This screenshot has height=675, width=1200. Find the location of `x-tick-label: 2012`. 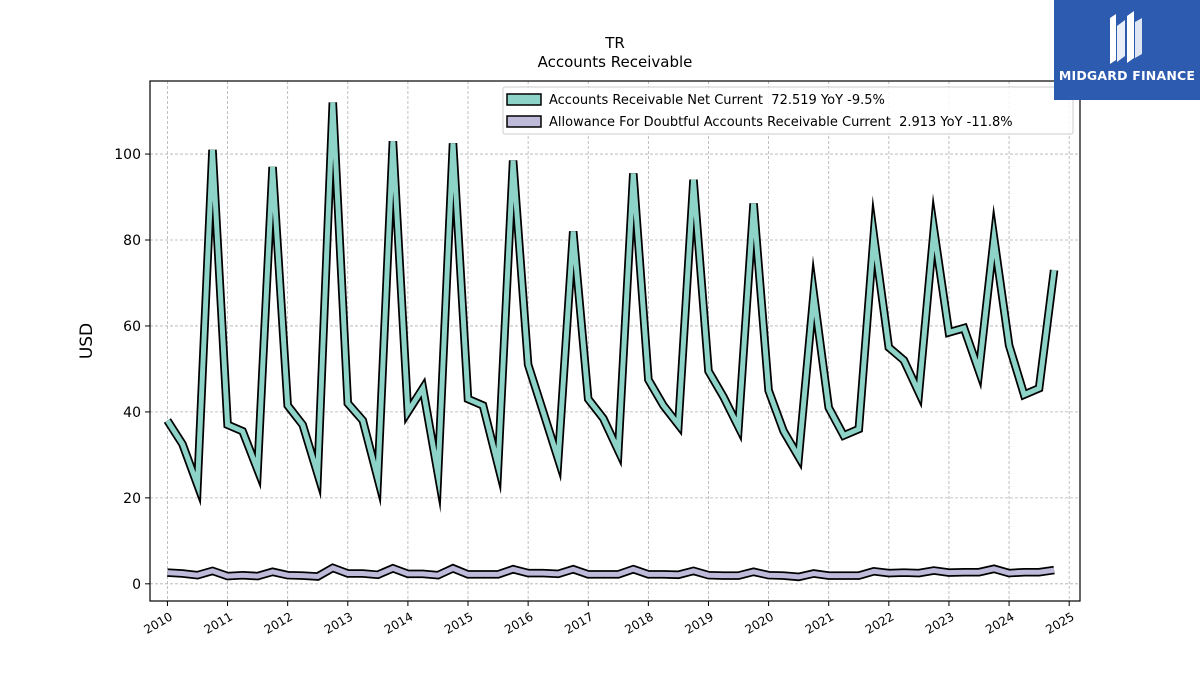

x-tick-label: 2012 is located at coordinates (278, 622).